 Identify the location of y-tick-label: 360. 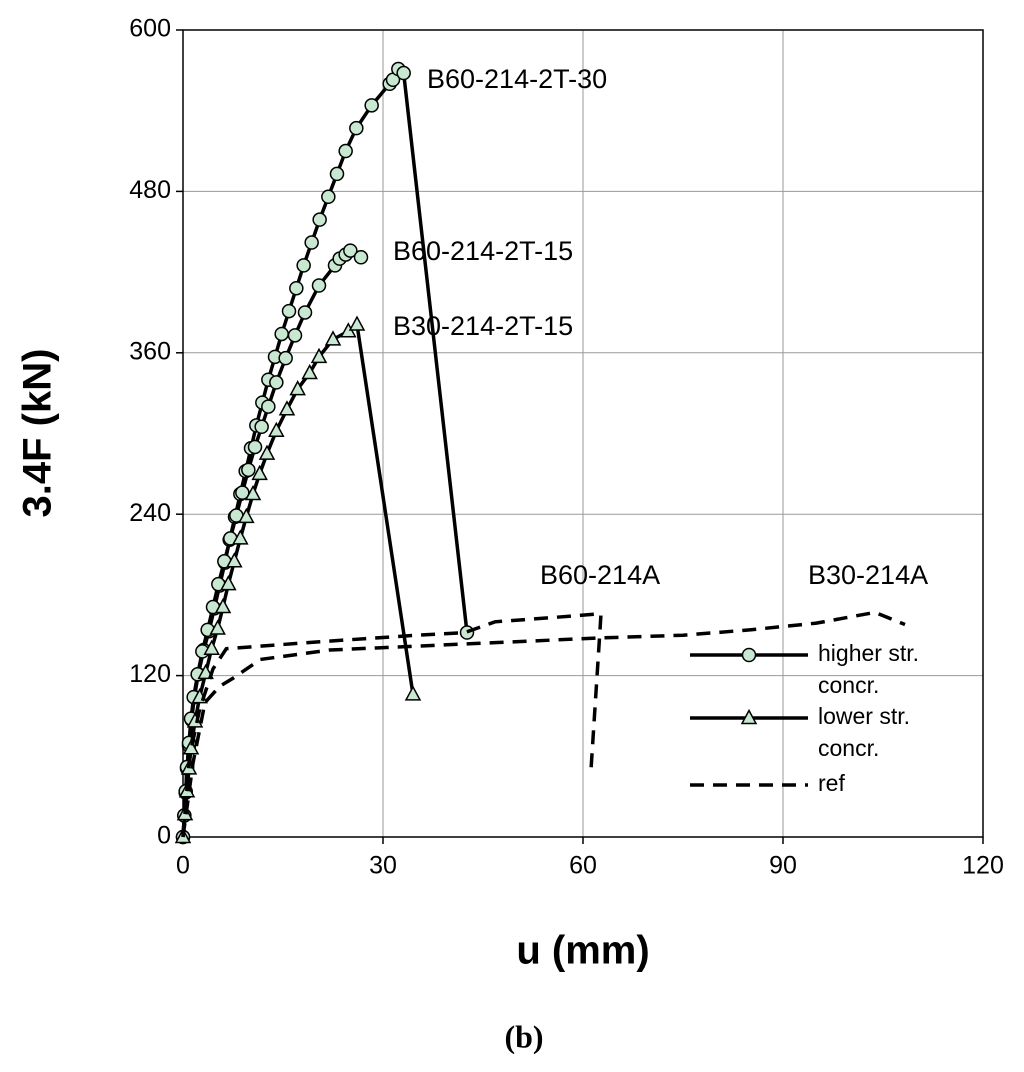
(150, 351).